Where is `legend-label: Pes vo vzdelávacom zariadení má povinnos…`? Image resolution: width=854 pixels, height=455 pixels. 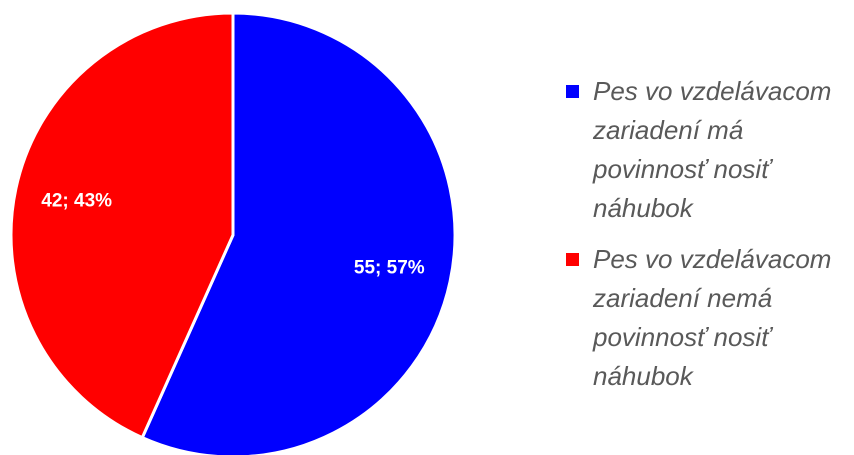
legend-label: Pes vo vzdelávacom zariadení má povinnos… is located at coordinates (712, 149).